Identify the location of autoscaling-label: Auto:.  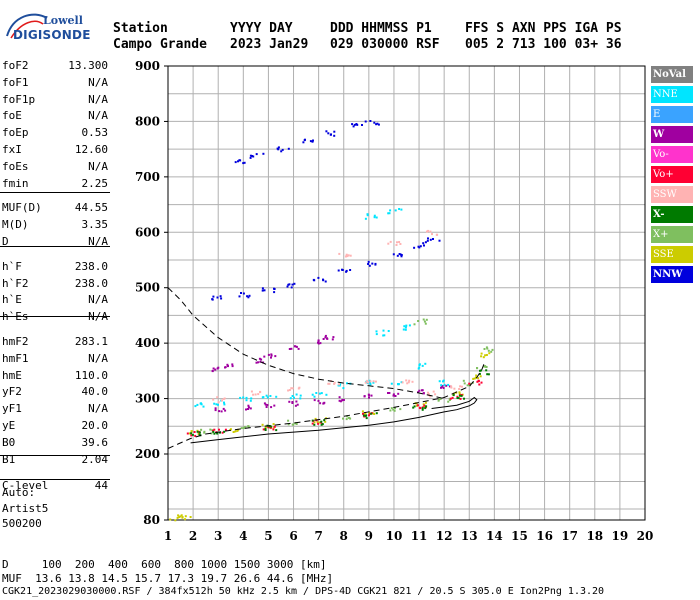
(19, 492).